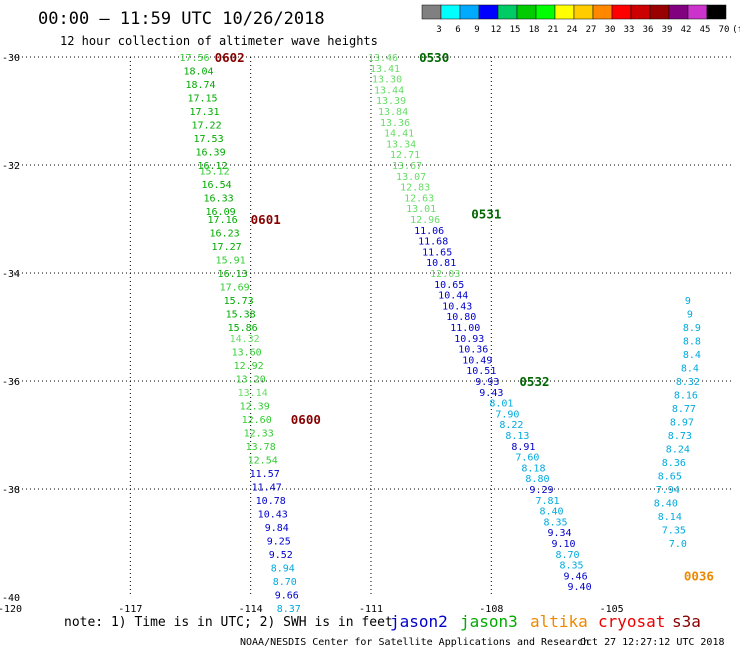 This screenshot has height=650, width=740. I want to click on wave-height-value: 10.80, so click(461, 317).